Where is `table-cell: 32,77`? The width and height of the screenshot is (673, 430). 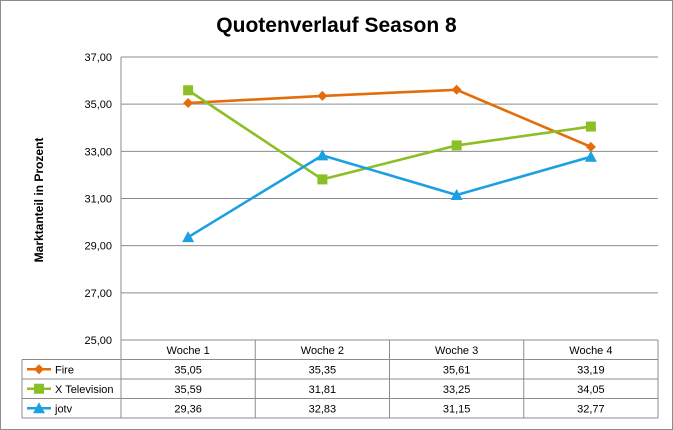 table-cell: 32,77 is located at coordinates (591, 409).